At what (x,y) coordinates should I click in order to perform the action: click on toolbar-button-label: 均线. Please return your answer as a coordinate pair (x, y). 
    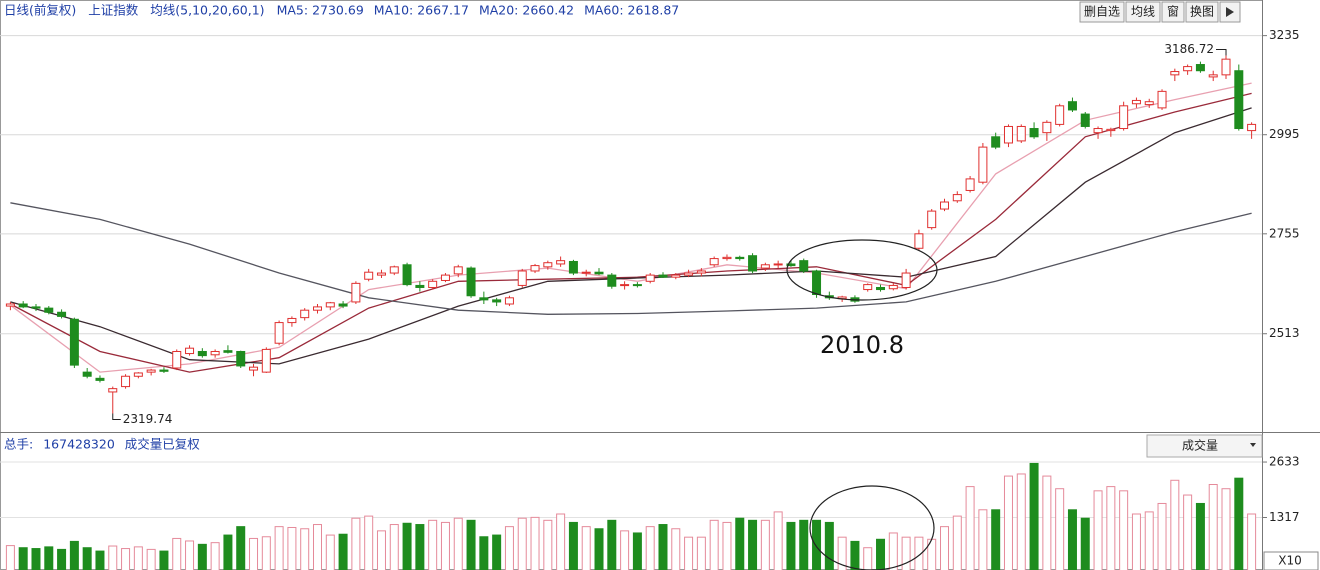
    Looking at the image, I should click on (1143, 12).